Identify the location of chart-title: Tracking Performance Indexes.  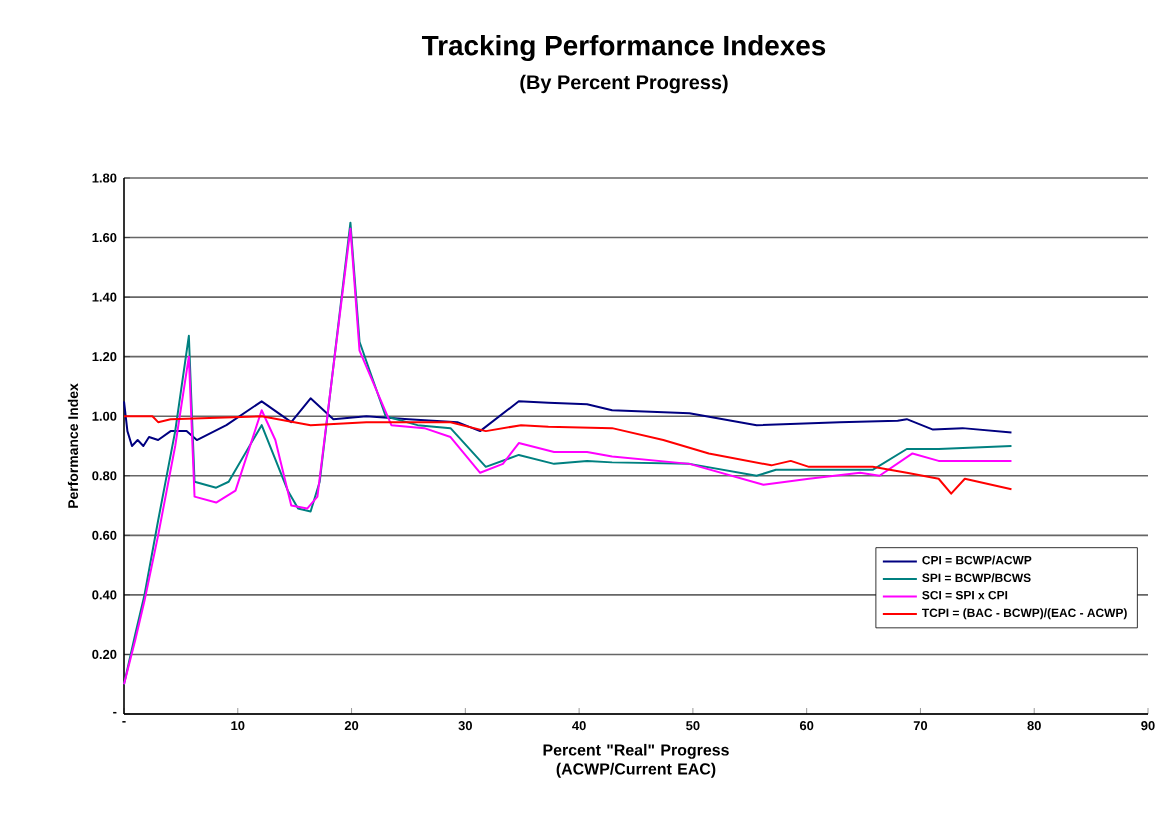
(623, 48).